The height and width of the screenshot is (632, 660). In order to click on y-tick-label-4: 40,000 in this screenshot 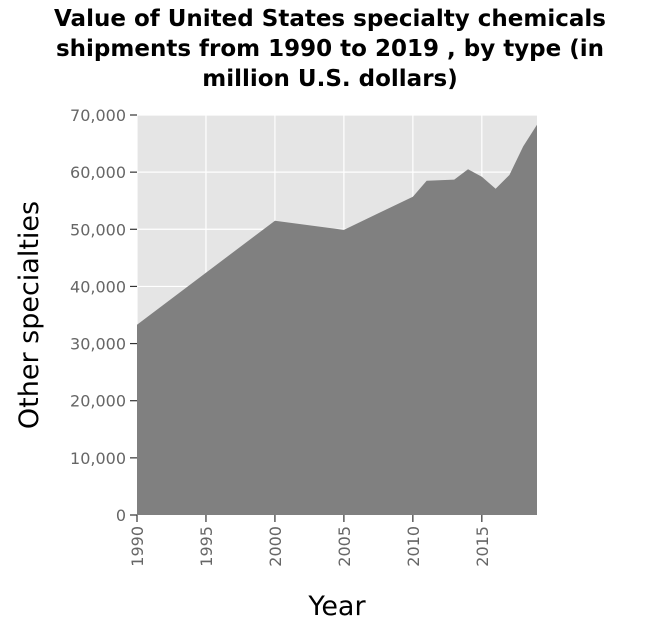, I will do `click(98, 286)`.